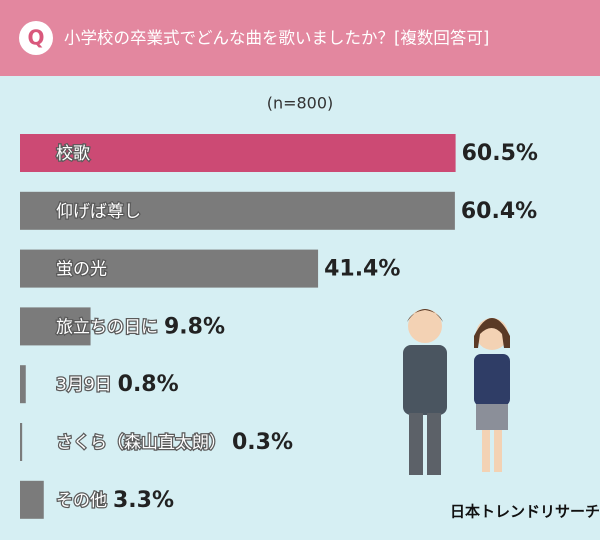 The width and height of the screenshot is (600, 540). Describe the element at coordinates (141, 443) in the screenshot. I see `category-label: さくら（森山直太朗）` at that location.